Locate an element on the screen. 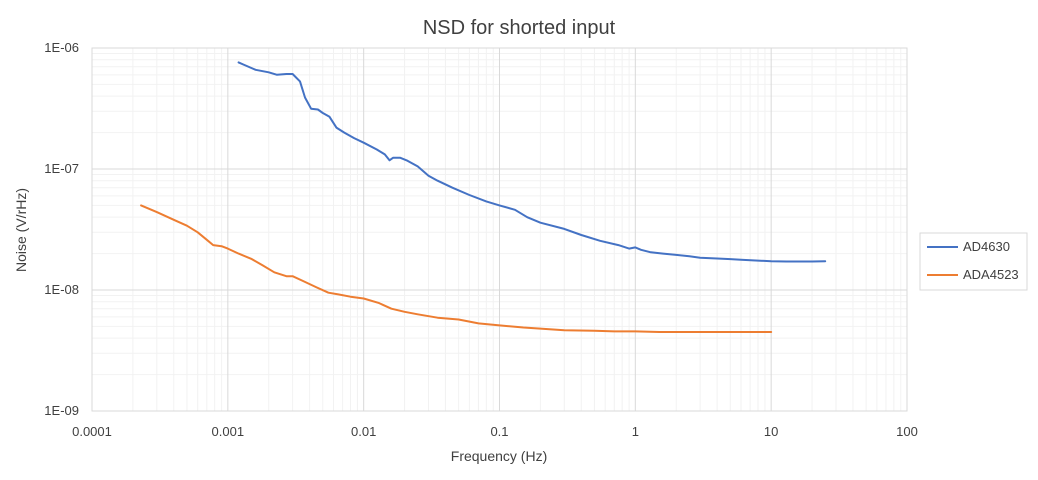 The height and width of the screenshot is (480, 1038). legend-label-ada4523: ADA4523 is located at coordinates (991, 274).